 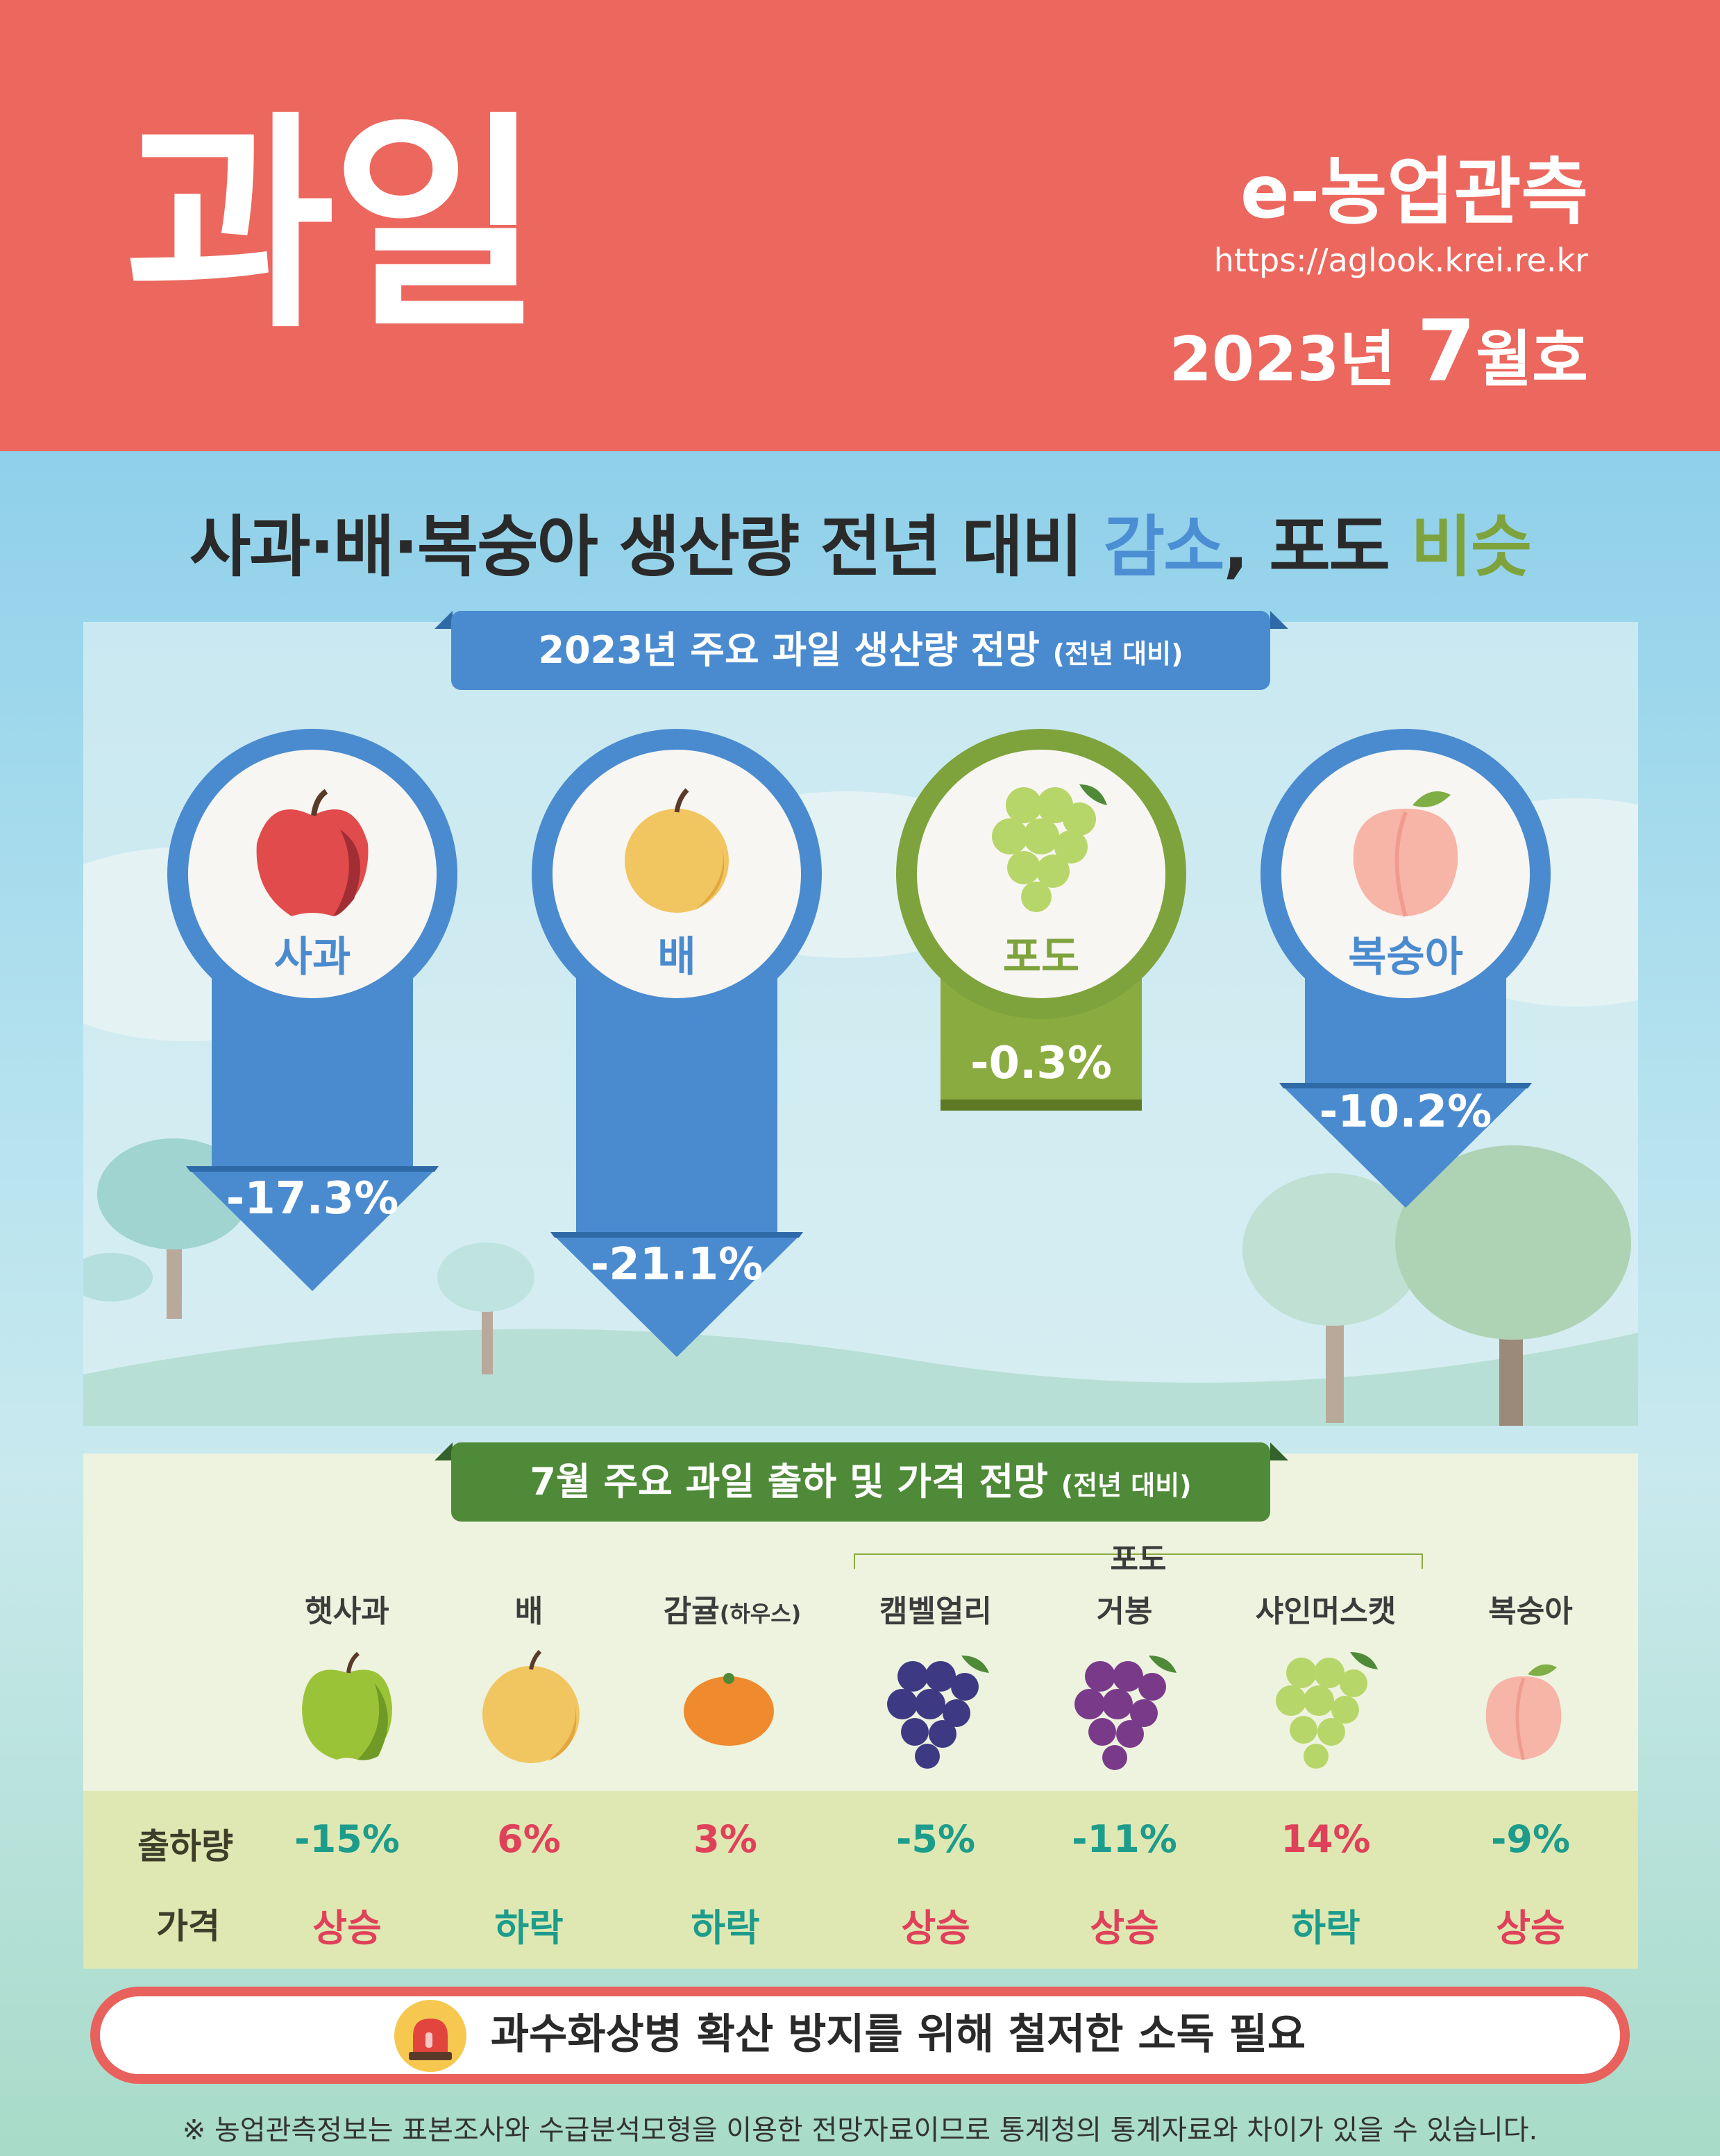 What do you see at coordinates (1041, 958) in the screenshot?
I see `grape-label: 포도` at bounding box center [1041, 958].